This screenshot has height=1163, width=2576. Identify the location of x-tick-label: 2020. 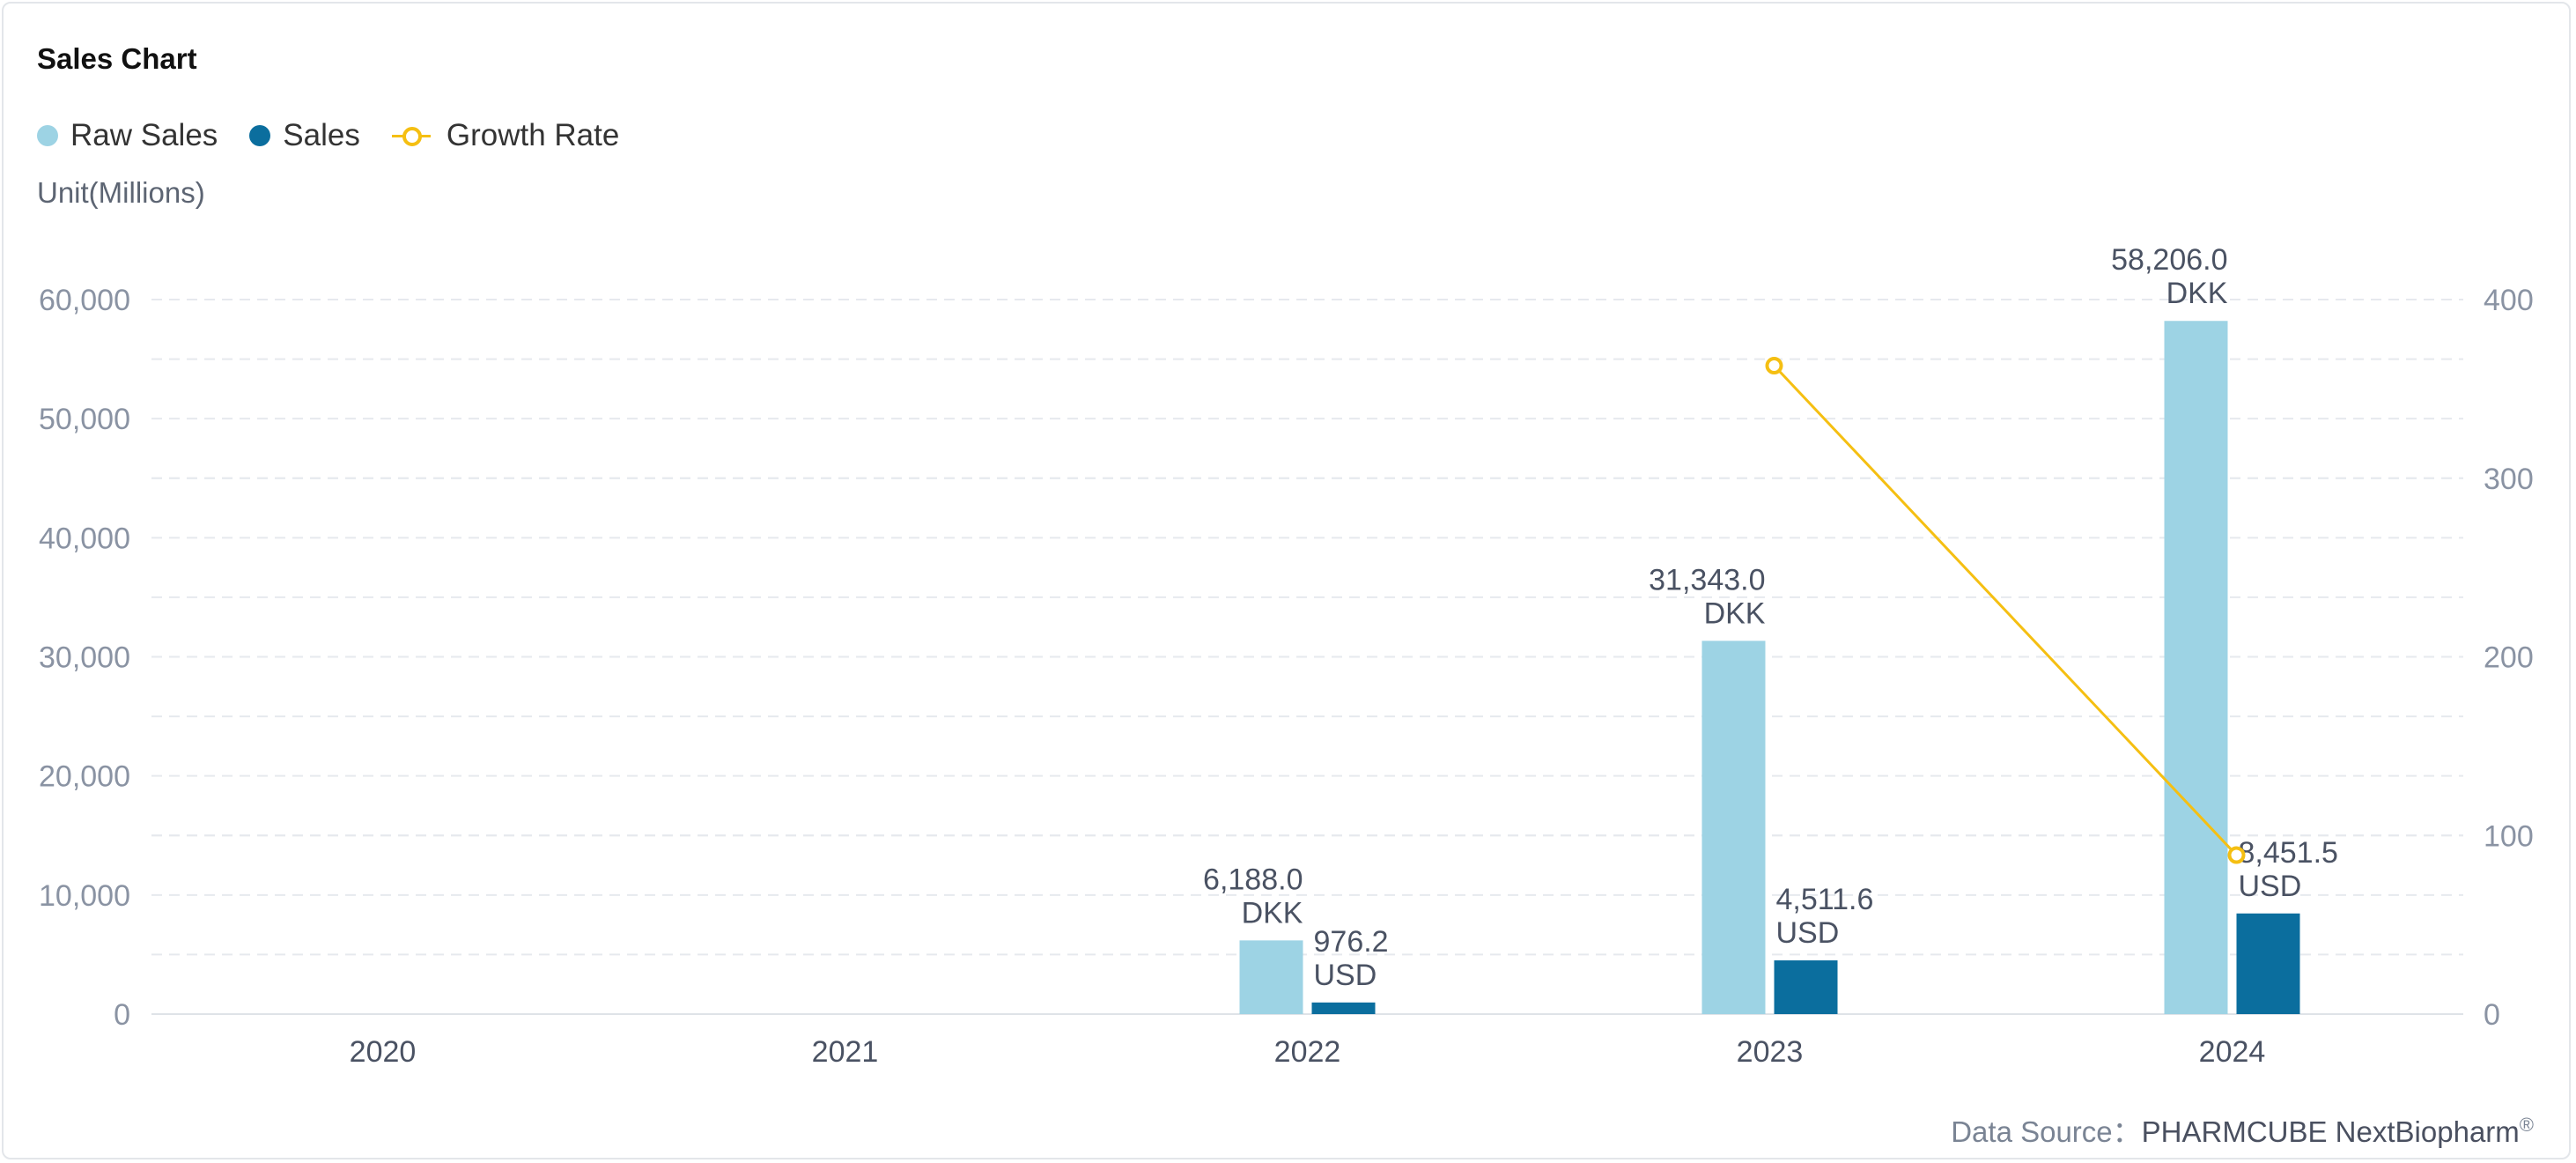
(383, 1052).